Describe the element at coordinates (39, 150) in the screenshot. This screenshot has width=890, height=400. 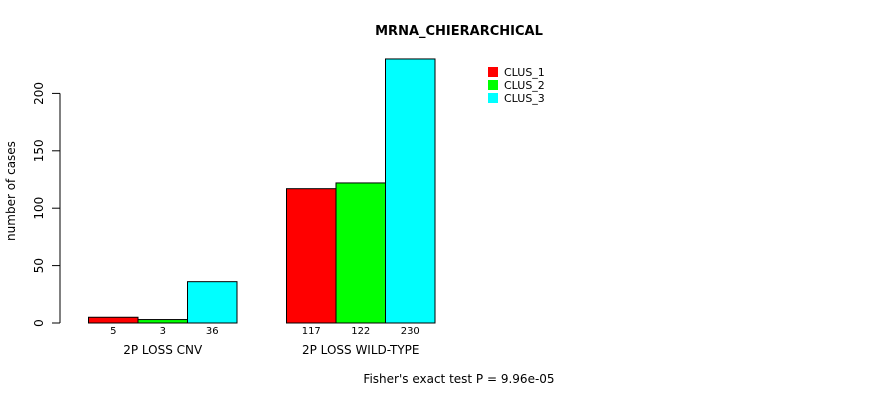
I see `y-tick-label: 150` at that location.